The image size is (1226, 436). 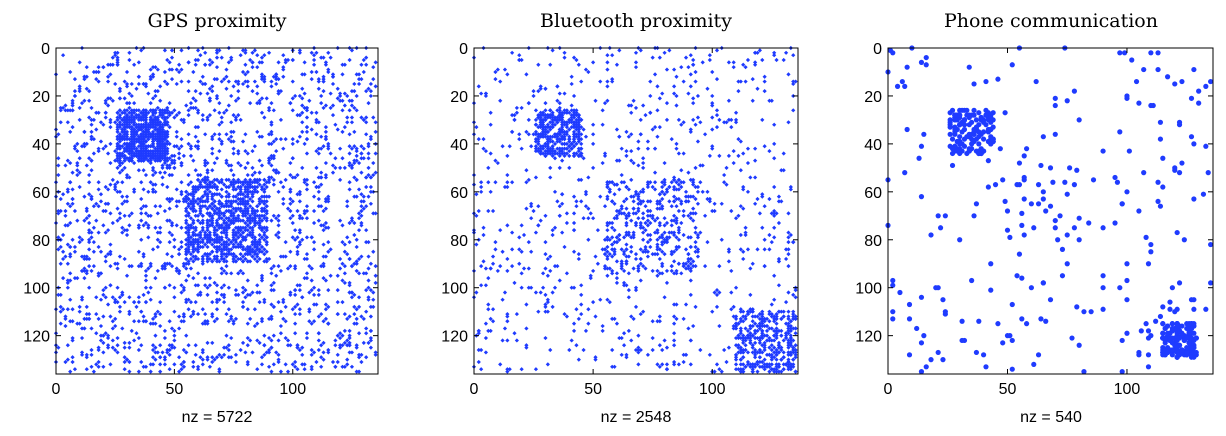 What do you see at coordinates (238, 232) in the screenshot?
I see `point-gps-proximity-2001` at bounding box center [238, 232].